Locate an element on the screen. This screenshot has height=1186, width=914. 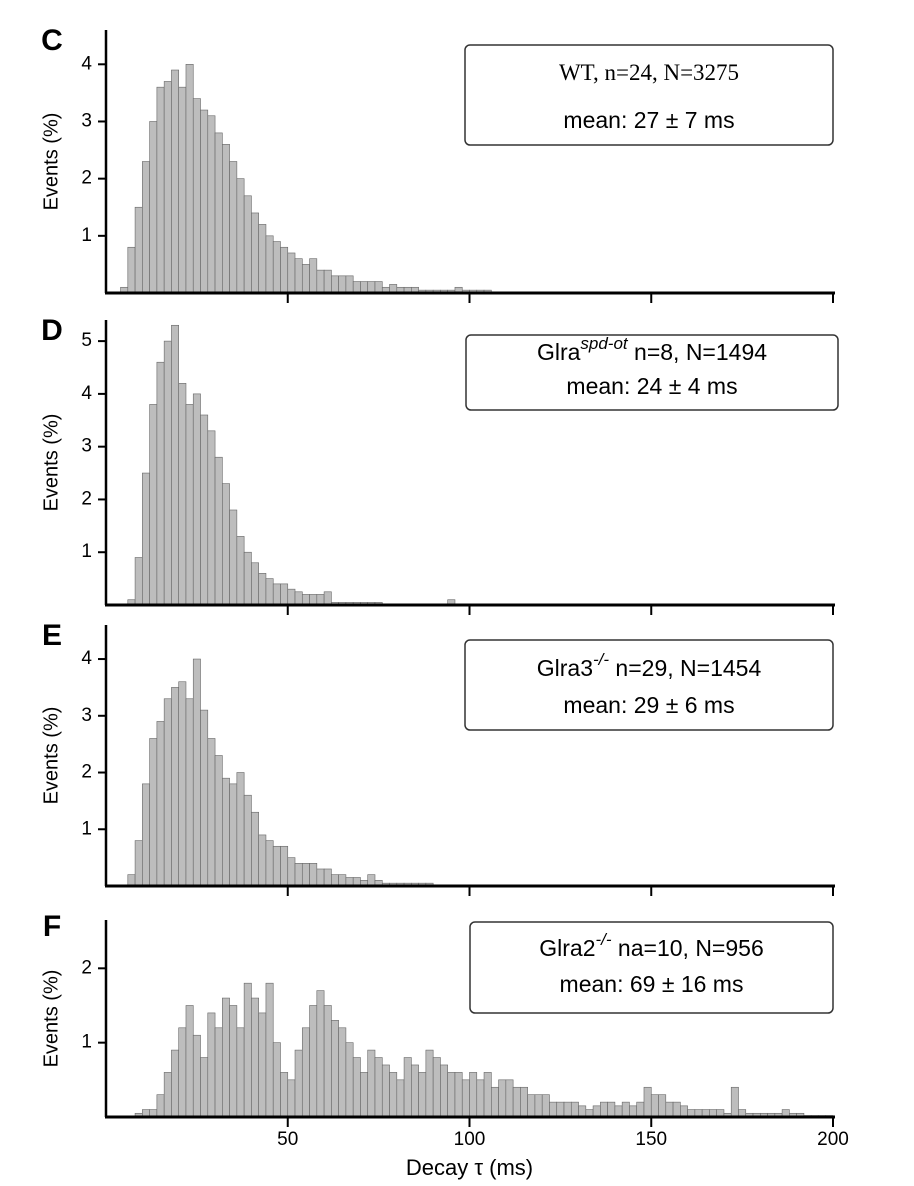
annotation-superscript: -/- is located at coordinates (604, 939).